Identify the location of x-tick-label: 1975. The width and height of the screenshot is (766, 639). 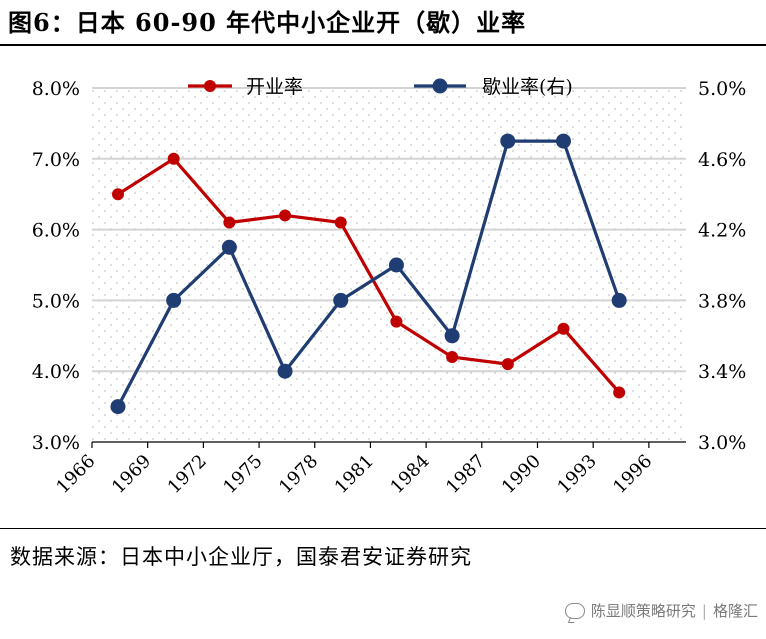
(242, 474).